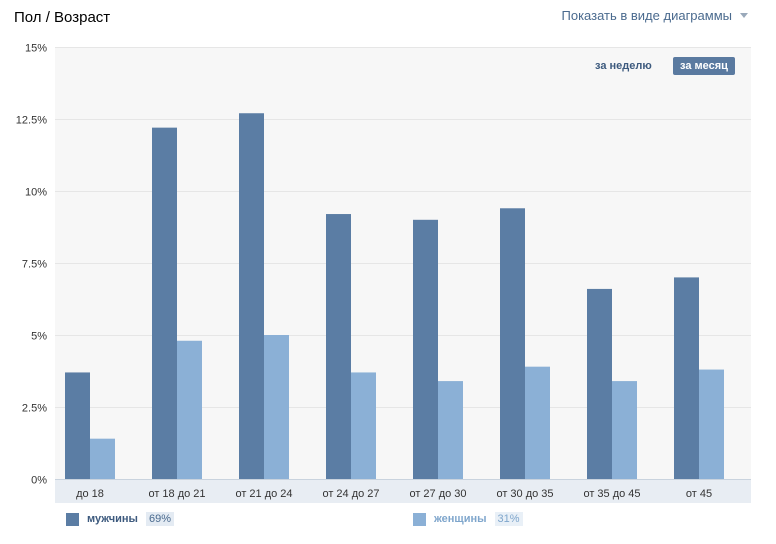  Describe the element at coordinates (39, 481) in the screenshot. I see `y-tick-label: 0%` at that location.